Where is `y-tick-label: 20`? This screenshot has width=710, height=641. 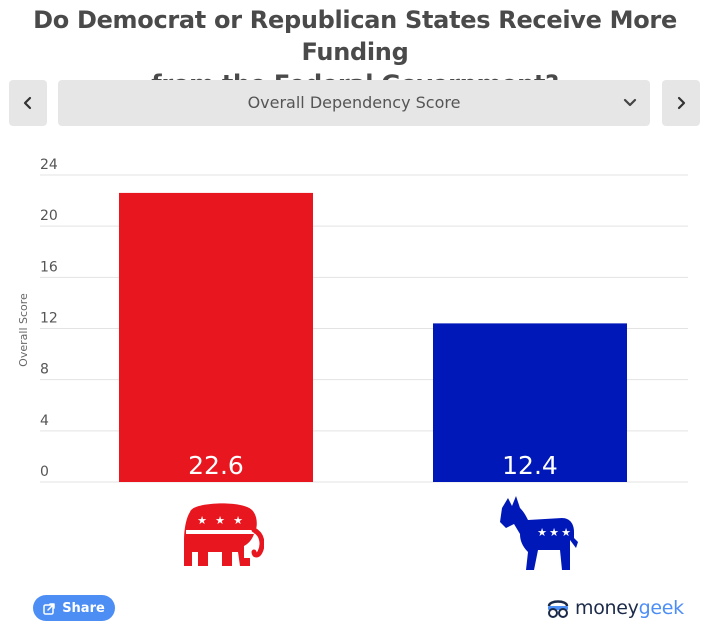
y-tick-label: 20 is located at coordinates (49, 216).